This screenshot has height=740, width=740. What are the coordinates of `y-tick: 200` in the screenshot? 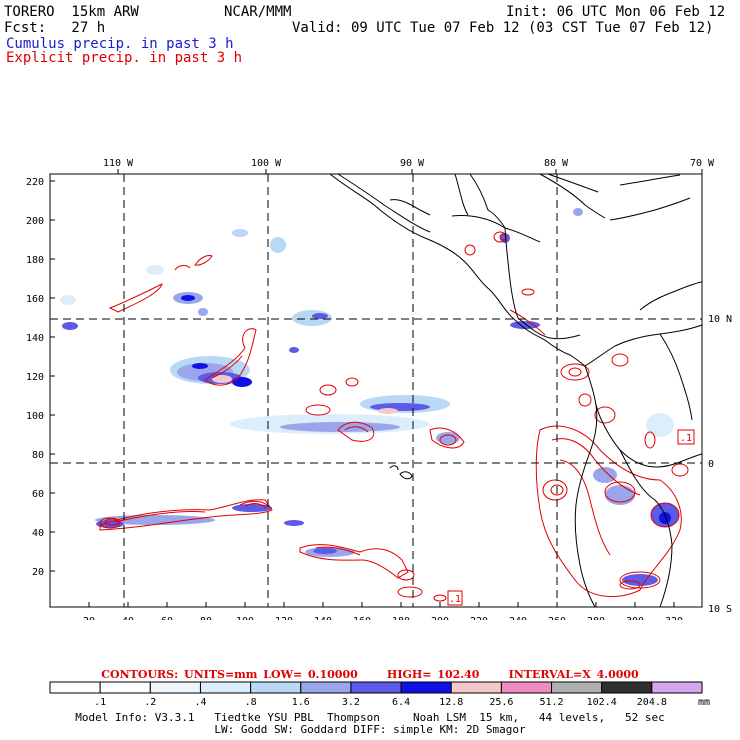 It's located at (35, 221).